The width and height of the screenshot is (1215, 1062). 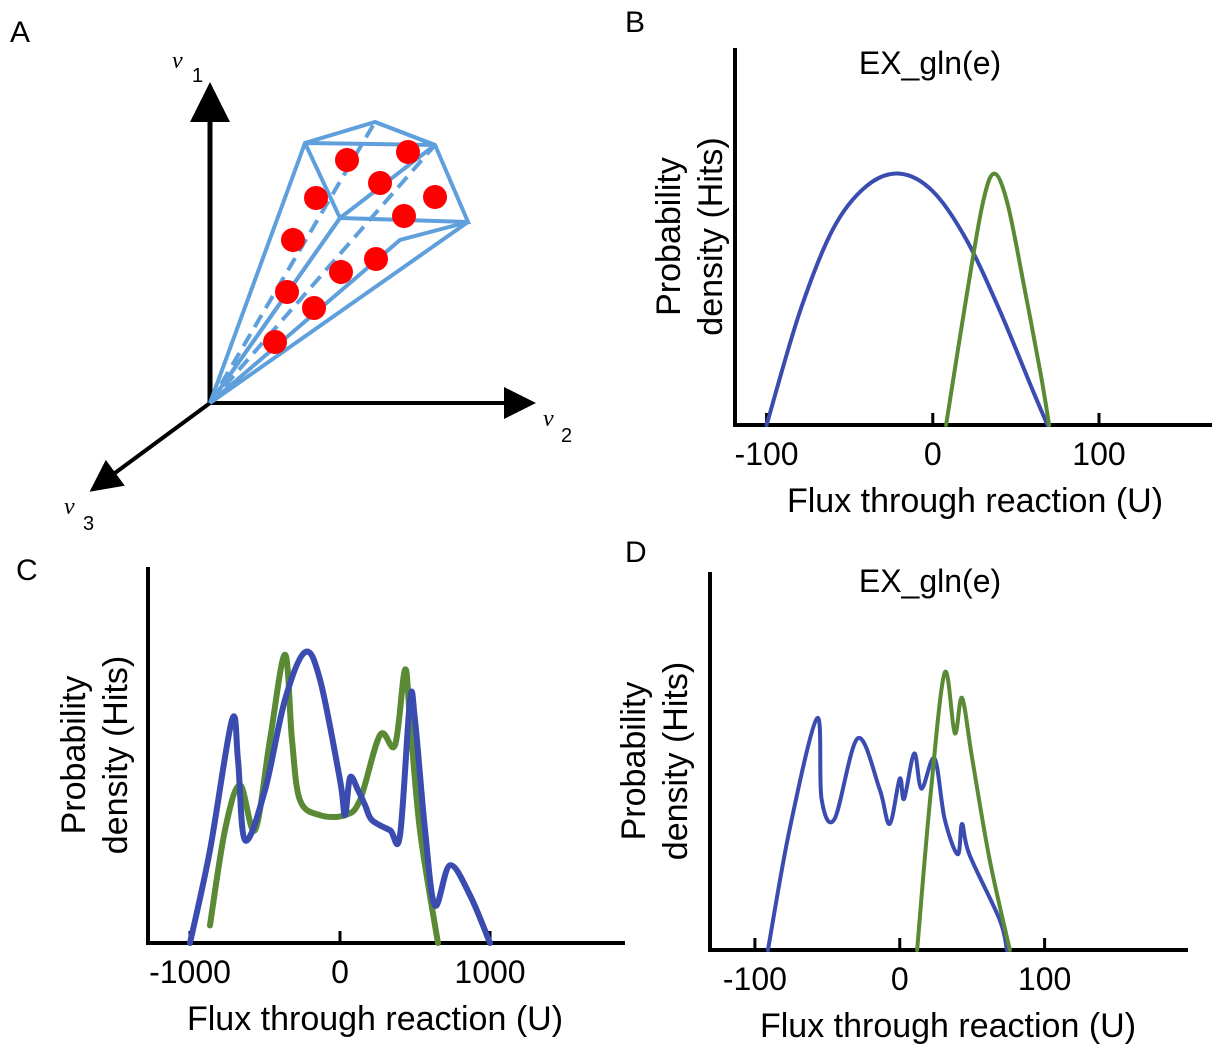 I want to click on axis-v3, so click(x=150, y=446).